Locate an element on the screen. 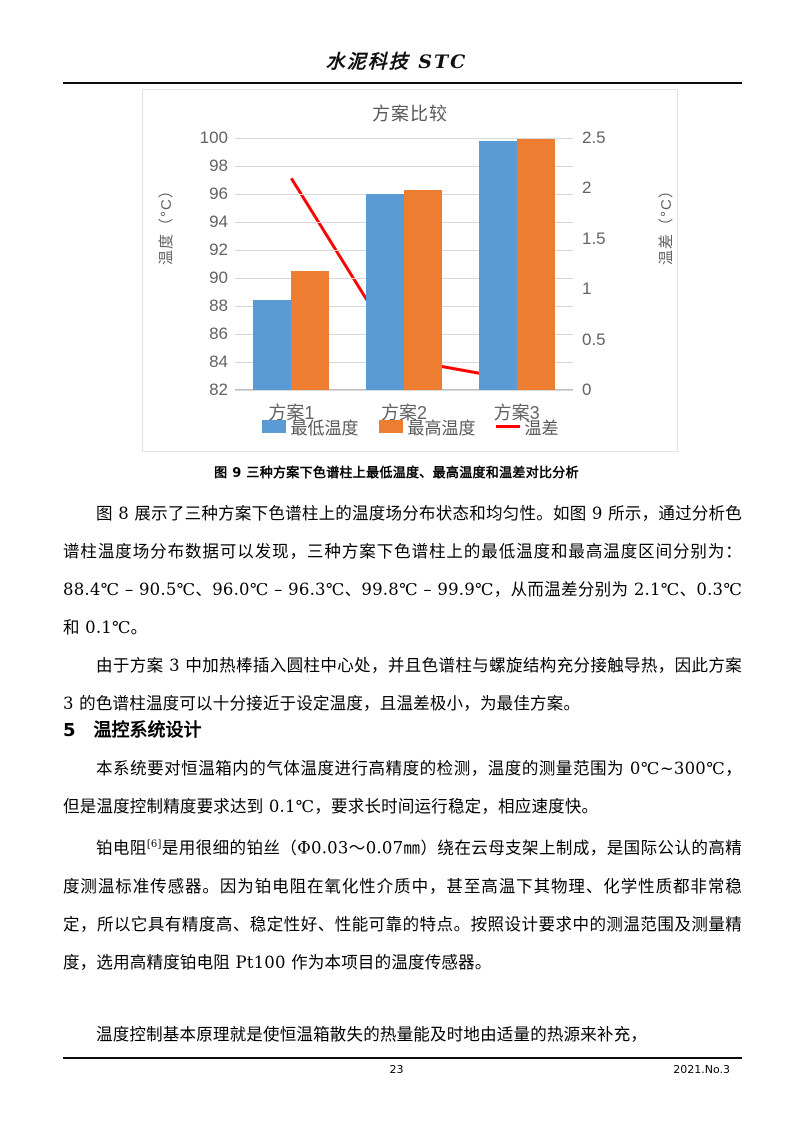  chart-y-tick-label: 82 is located at coordinates (218, 389).